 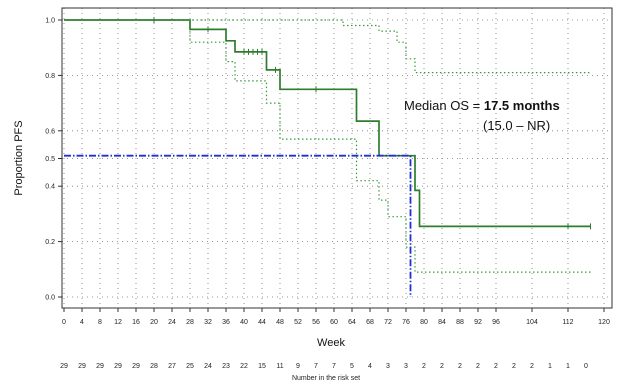 What do you see at coordinates (316, 322) in the screenshot?
I see `x-tick-label: 56` at bounding box center [316, 322].